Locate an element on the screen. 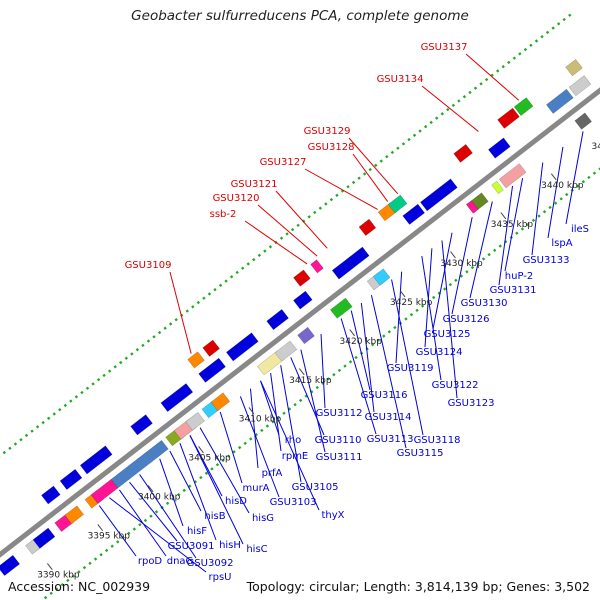 Image resolution: width=600 pixels, height=600 pixels. gene-label: GSU3112 is located at coordinates (339, 413).